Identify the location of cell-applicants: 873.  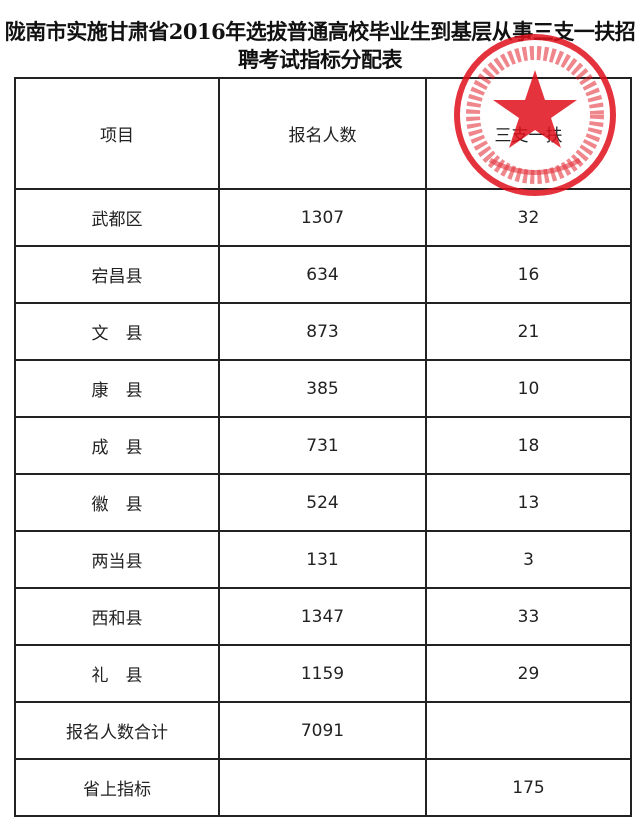
(322, 331).